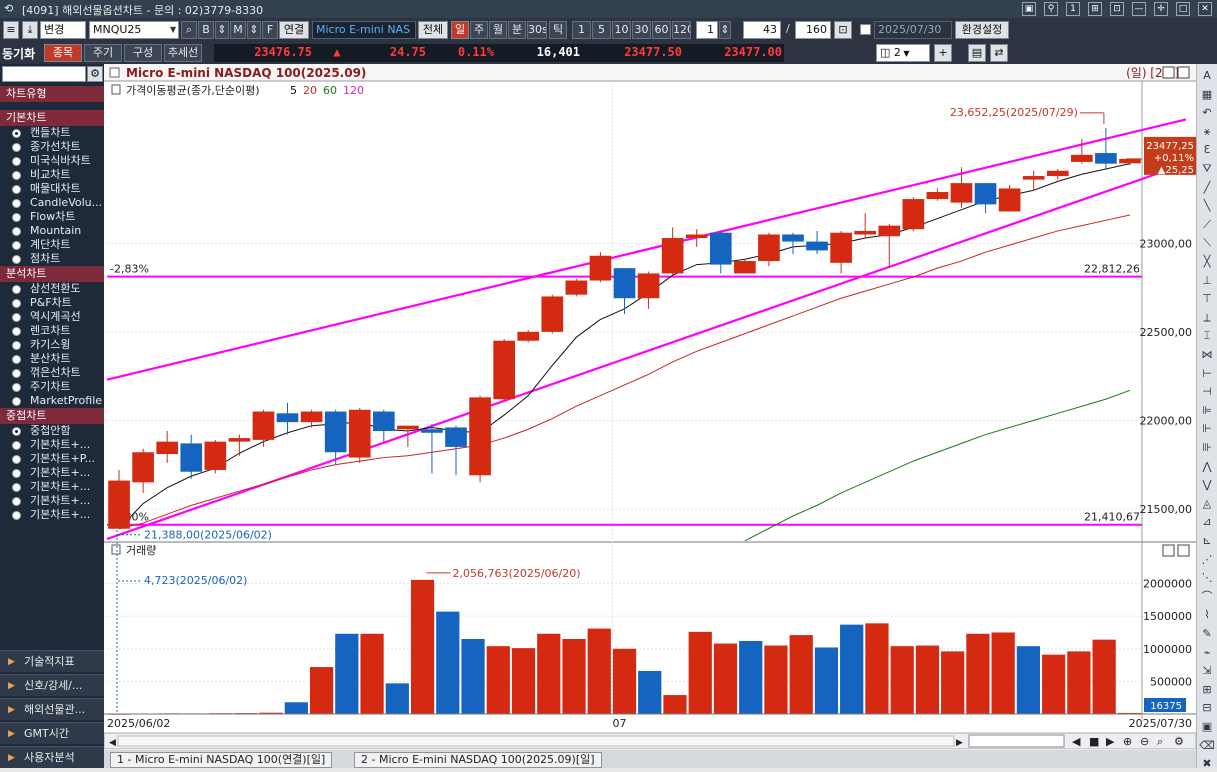  What do you see at coordinates (221, 760) in the screenshot?
I see `tab-chart-1: 1 - Micro E-mini NASDAQ 100(연결)[일]` at bounding box center [221, 760].